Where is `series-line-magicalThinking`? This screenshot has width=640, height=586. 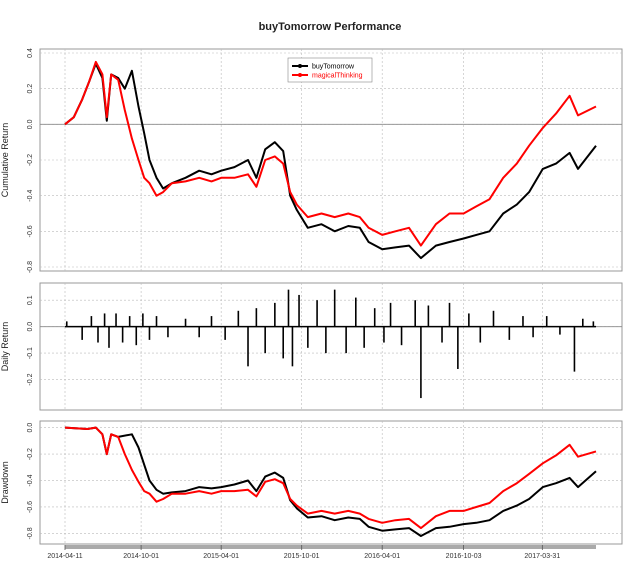 series-line-magicalThinking is located at coordinates (330, 478).